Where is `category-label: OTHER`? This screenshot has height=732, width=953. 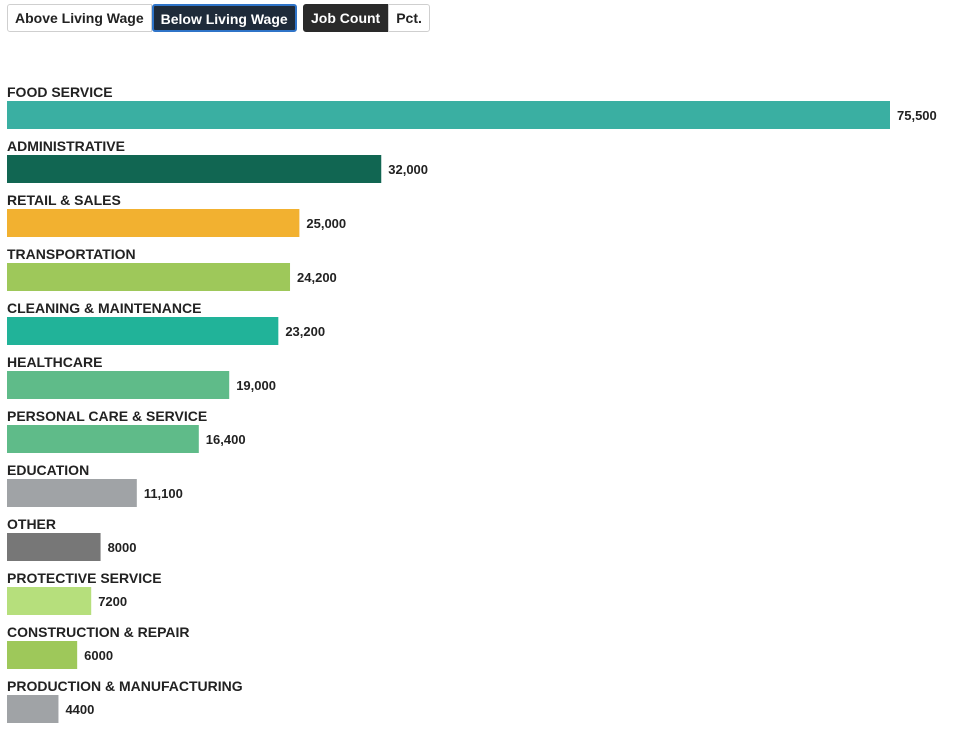
category-label: OTHER is located at coordinates (31, 524).